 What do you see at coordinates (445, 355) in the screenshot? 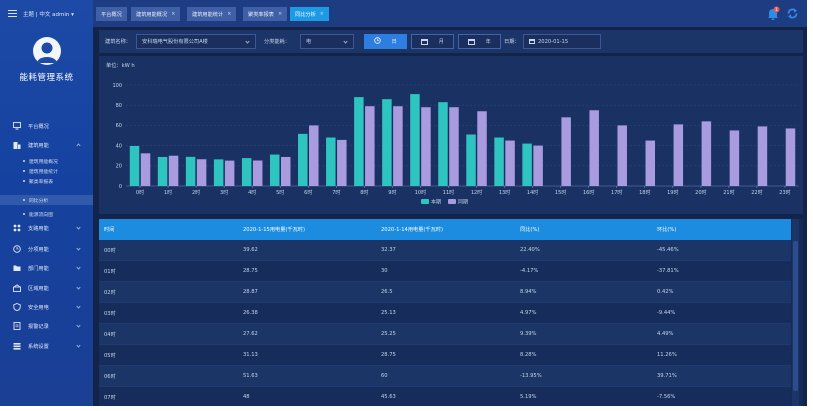
I see `table-row: 05时 31.13 28.75 8.28% 11.26%` at bounding box center [445, 355].